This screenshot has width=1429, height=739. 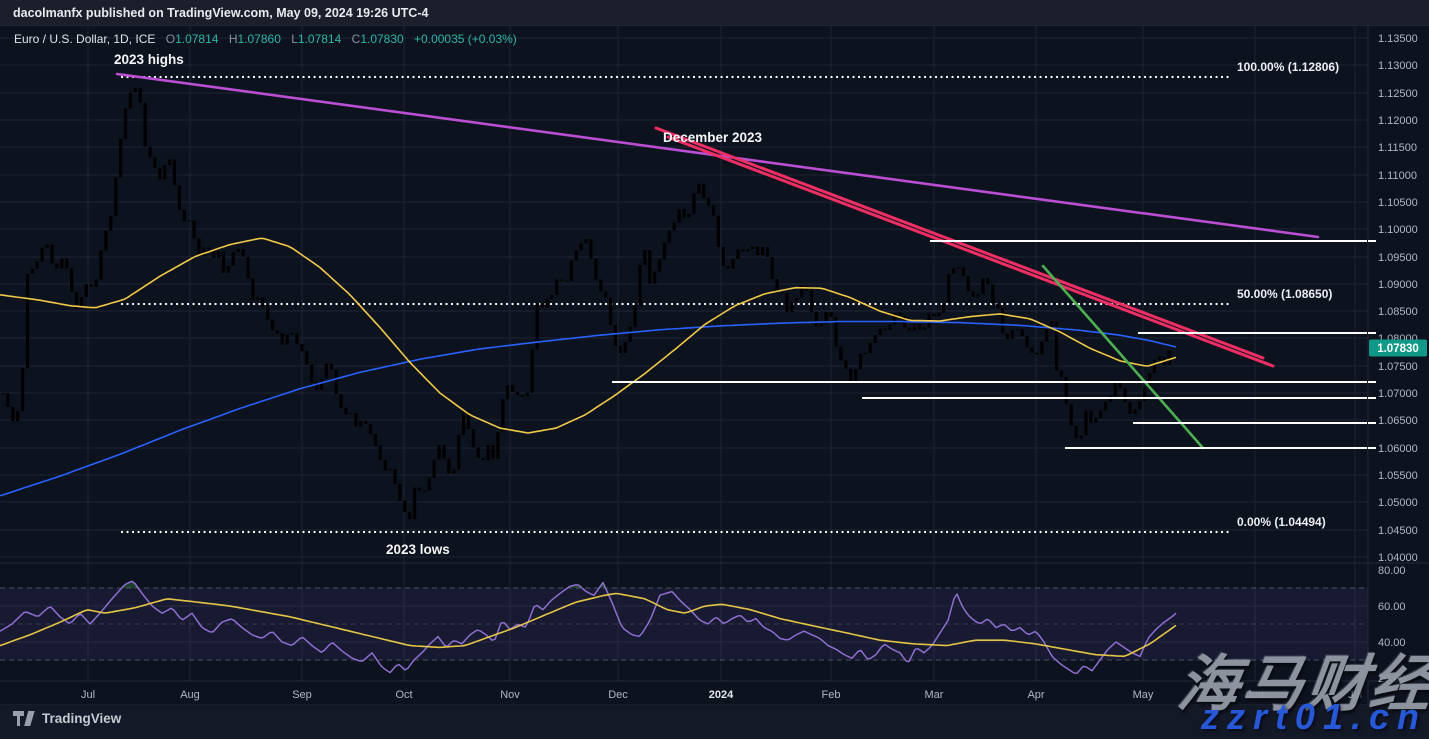 What do you see at coordinates (1398, 421) in the screenshot?
I see `svg-text: 1.06500` at bounding box center [1398, 421].